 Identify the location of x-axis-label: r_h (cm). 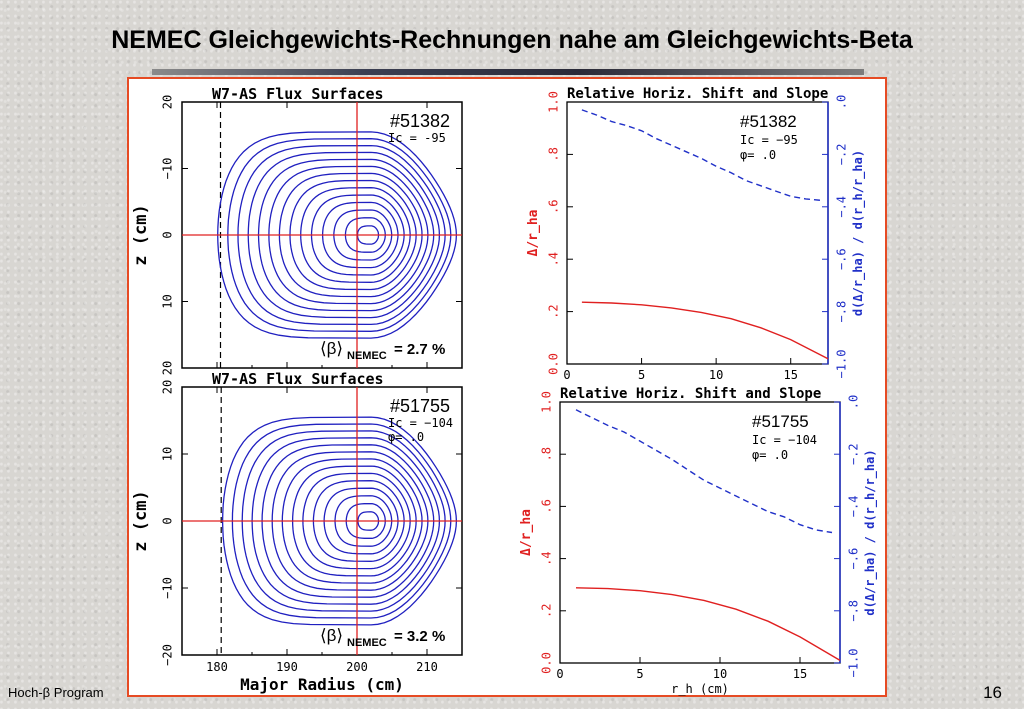
(700, 689).